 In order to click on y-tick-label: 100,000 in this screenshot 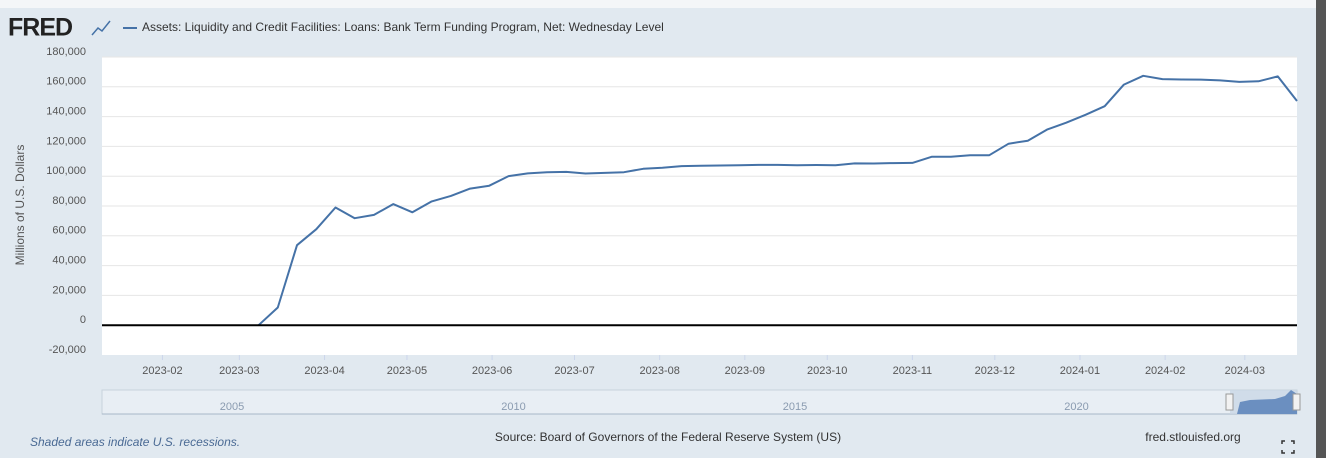, I will do `click(66, 171)`.